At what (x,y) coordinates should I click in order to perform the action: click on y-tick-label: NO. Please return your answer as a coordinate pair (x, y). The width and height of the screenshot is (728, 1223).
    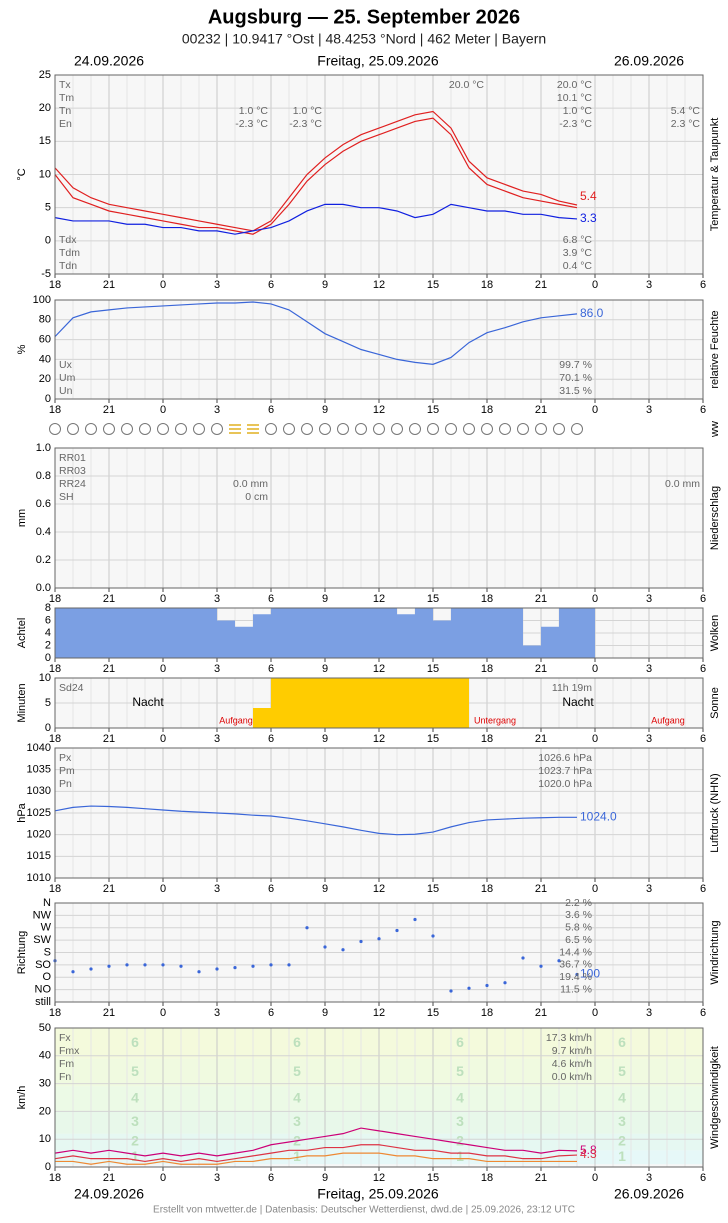
    Looking at the image, I should click on (43, 990).